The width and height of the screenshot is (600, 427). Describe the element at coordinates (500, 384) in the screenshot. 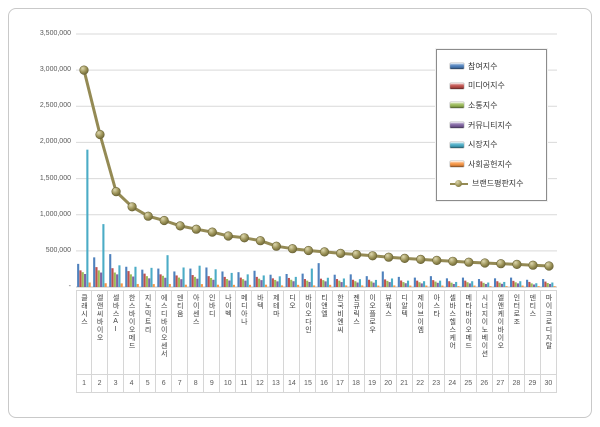

I see `category-number: 27` at that location.